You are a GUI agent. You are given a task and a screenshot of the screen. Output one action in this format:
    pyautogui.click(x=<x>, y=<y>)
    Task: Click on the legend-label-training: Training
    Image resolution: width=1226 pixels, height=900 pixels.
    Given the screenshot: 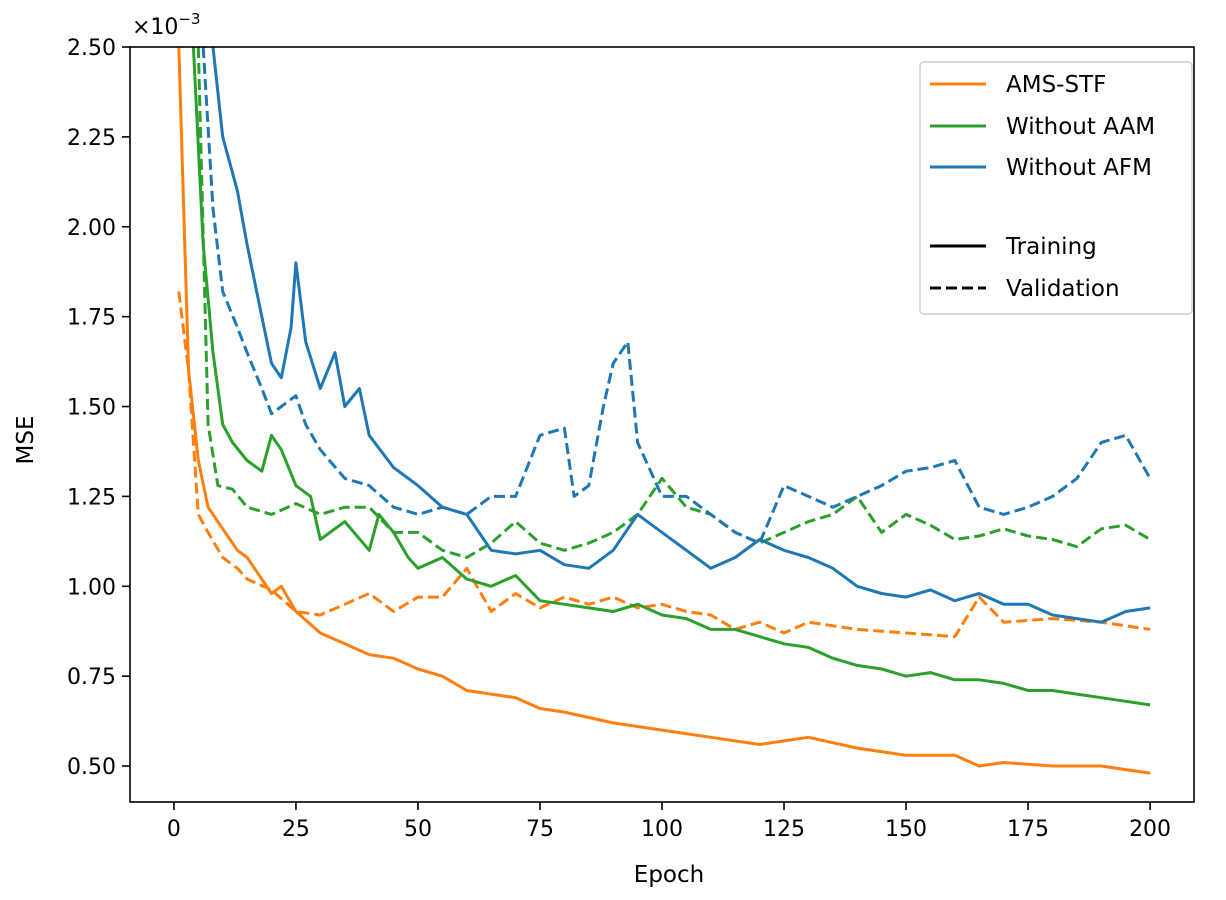 What is the action you would take?
    pyautogui.click(x=1051, y=247)
    